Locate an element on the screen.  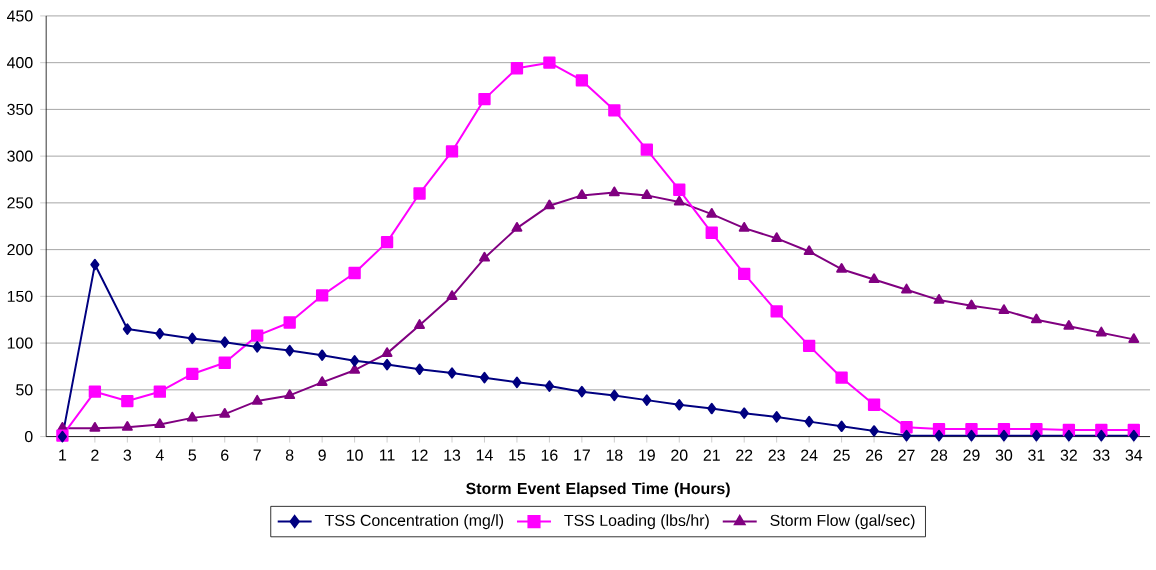
y-tick-label: 300 is located at coordinates (20, 156).